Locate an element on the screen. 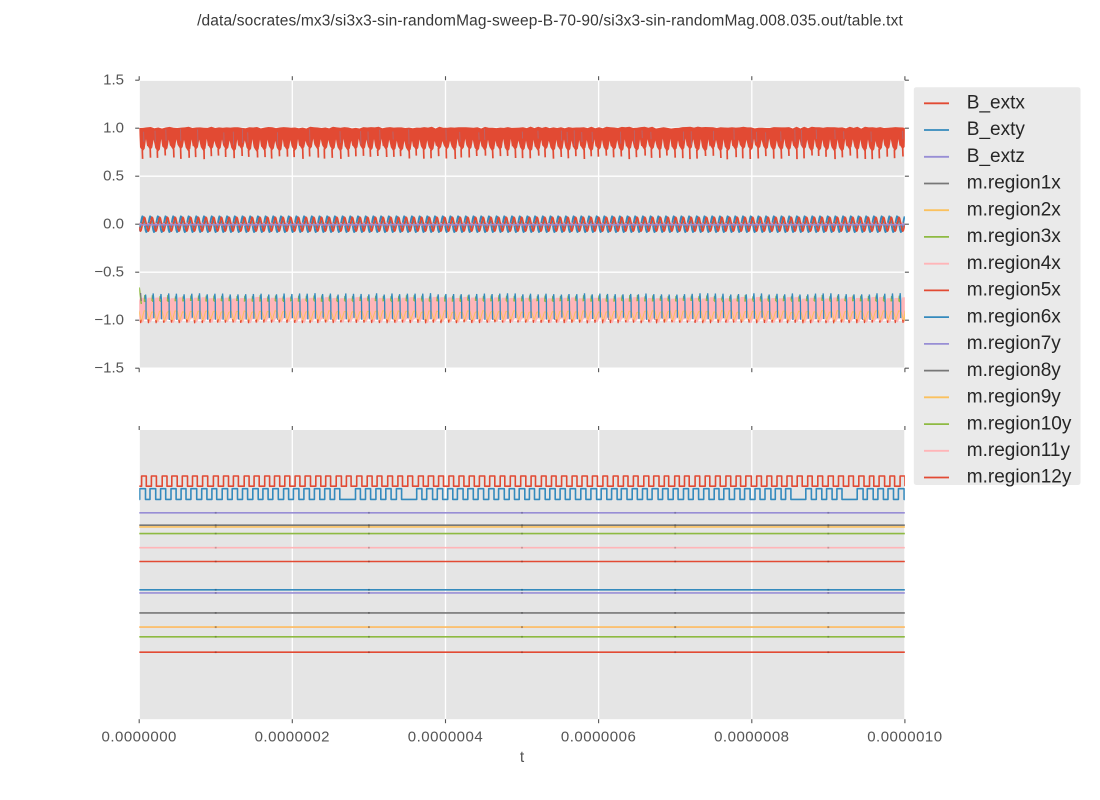 The height and width of the screenshot is (800, 1100). svg-text: m.region11y is located at coordinates (1019, 450).